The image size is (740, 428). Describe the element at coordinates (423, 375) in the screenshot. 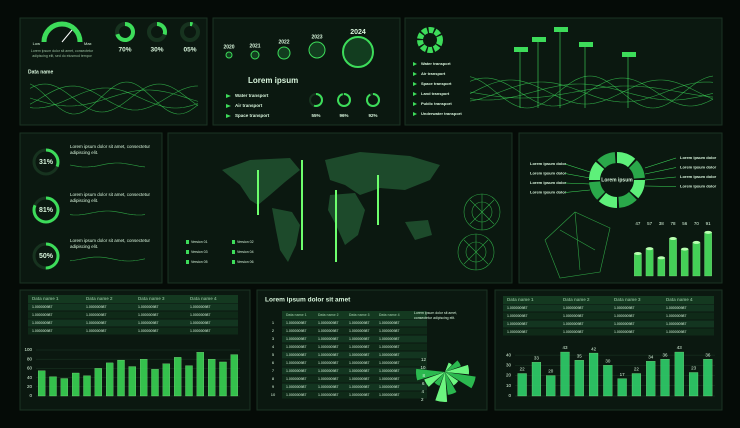

I see `label: 8` at that location.